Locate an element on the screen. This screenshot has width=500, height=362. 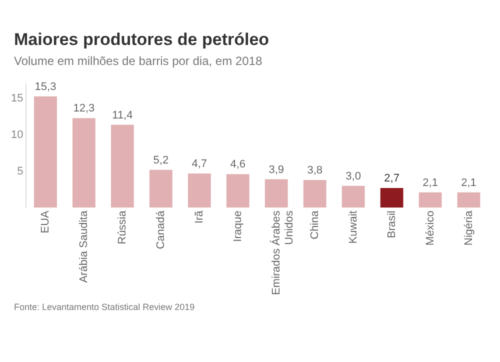
x-tick-label: Iraque is located at coordinates (238, 226).